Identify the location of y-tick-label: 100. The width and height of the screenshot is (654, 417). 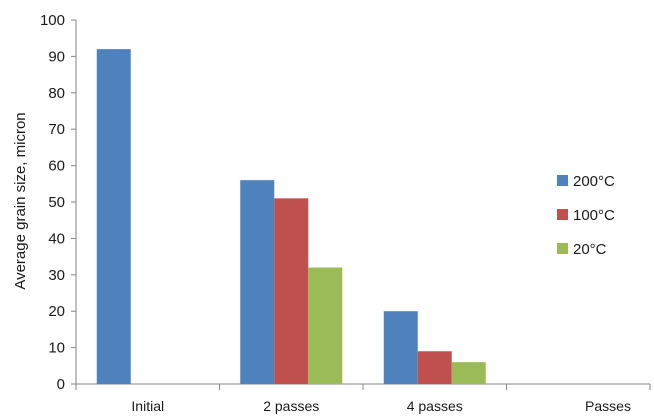
(52, 20).